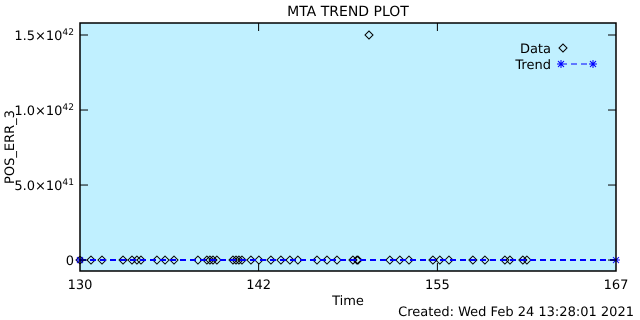 The width and height of the screenshot is (640, 320). I want to click on y-tick-label: 0, so click(70, 262).